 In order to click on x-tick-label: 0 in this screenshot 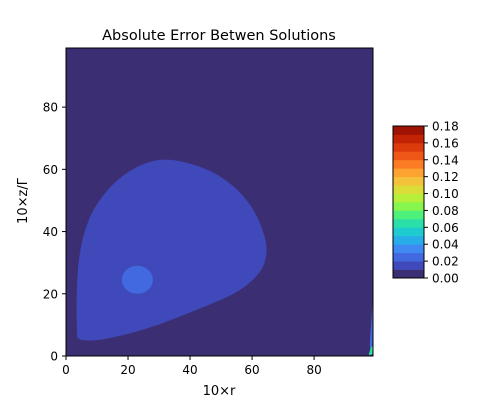, I will do `click(66, 370)`.